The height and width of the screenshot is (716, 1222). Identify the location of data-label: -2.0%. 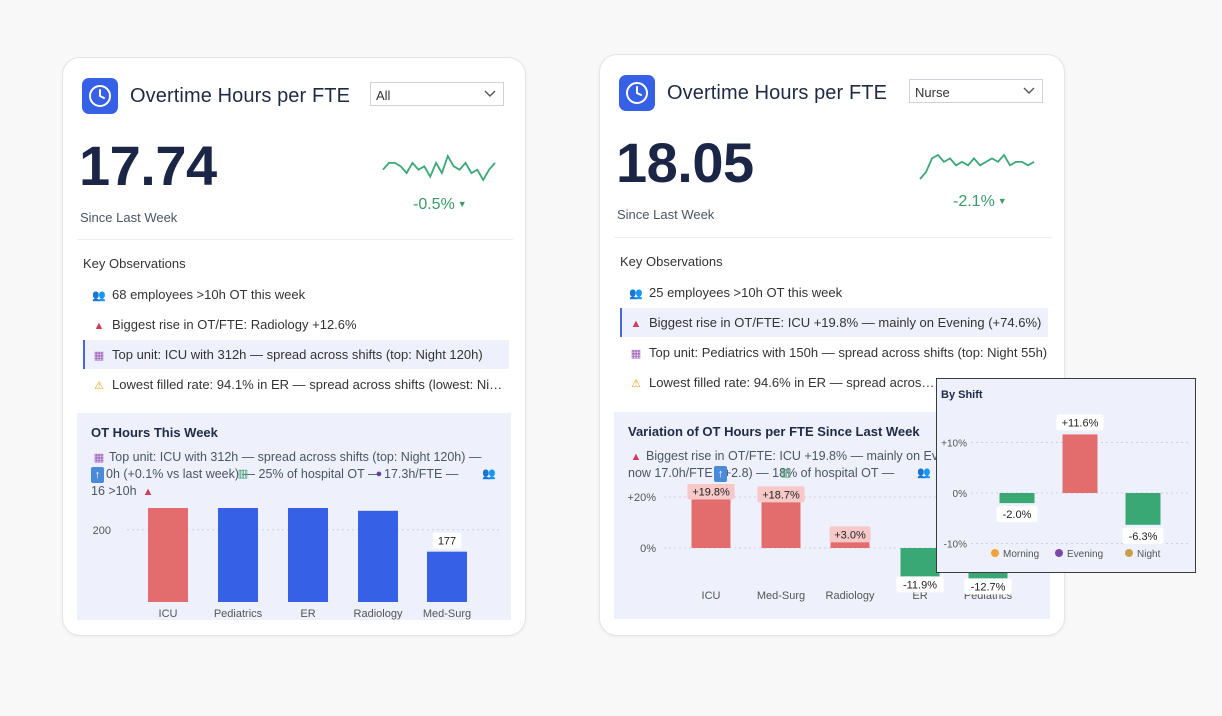
(1017, 515).